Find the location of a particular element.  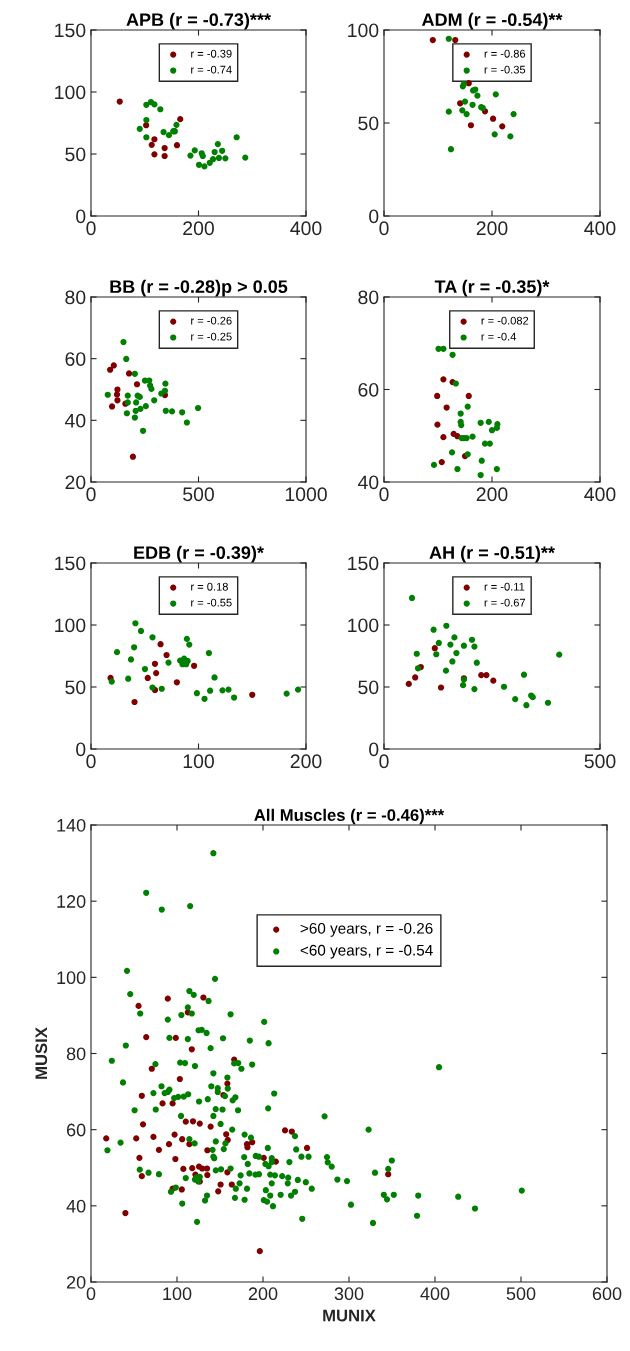

chart-title: TA (r = -0.35)* is located at coordinates (492, 288).